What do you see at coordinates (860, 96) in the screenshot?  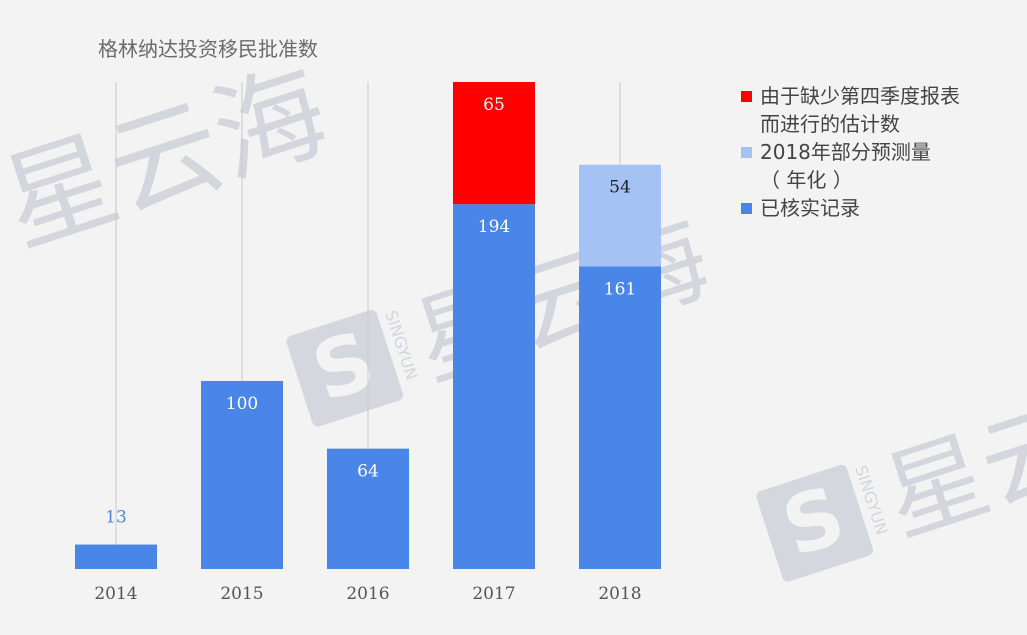 I see `legend-label: 由于缺少第四季度报表` at bounding box center [860, 96].